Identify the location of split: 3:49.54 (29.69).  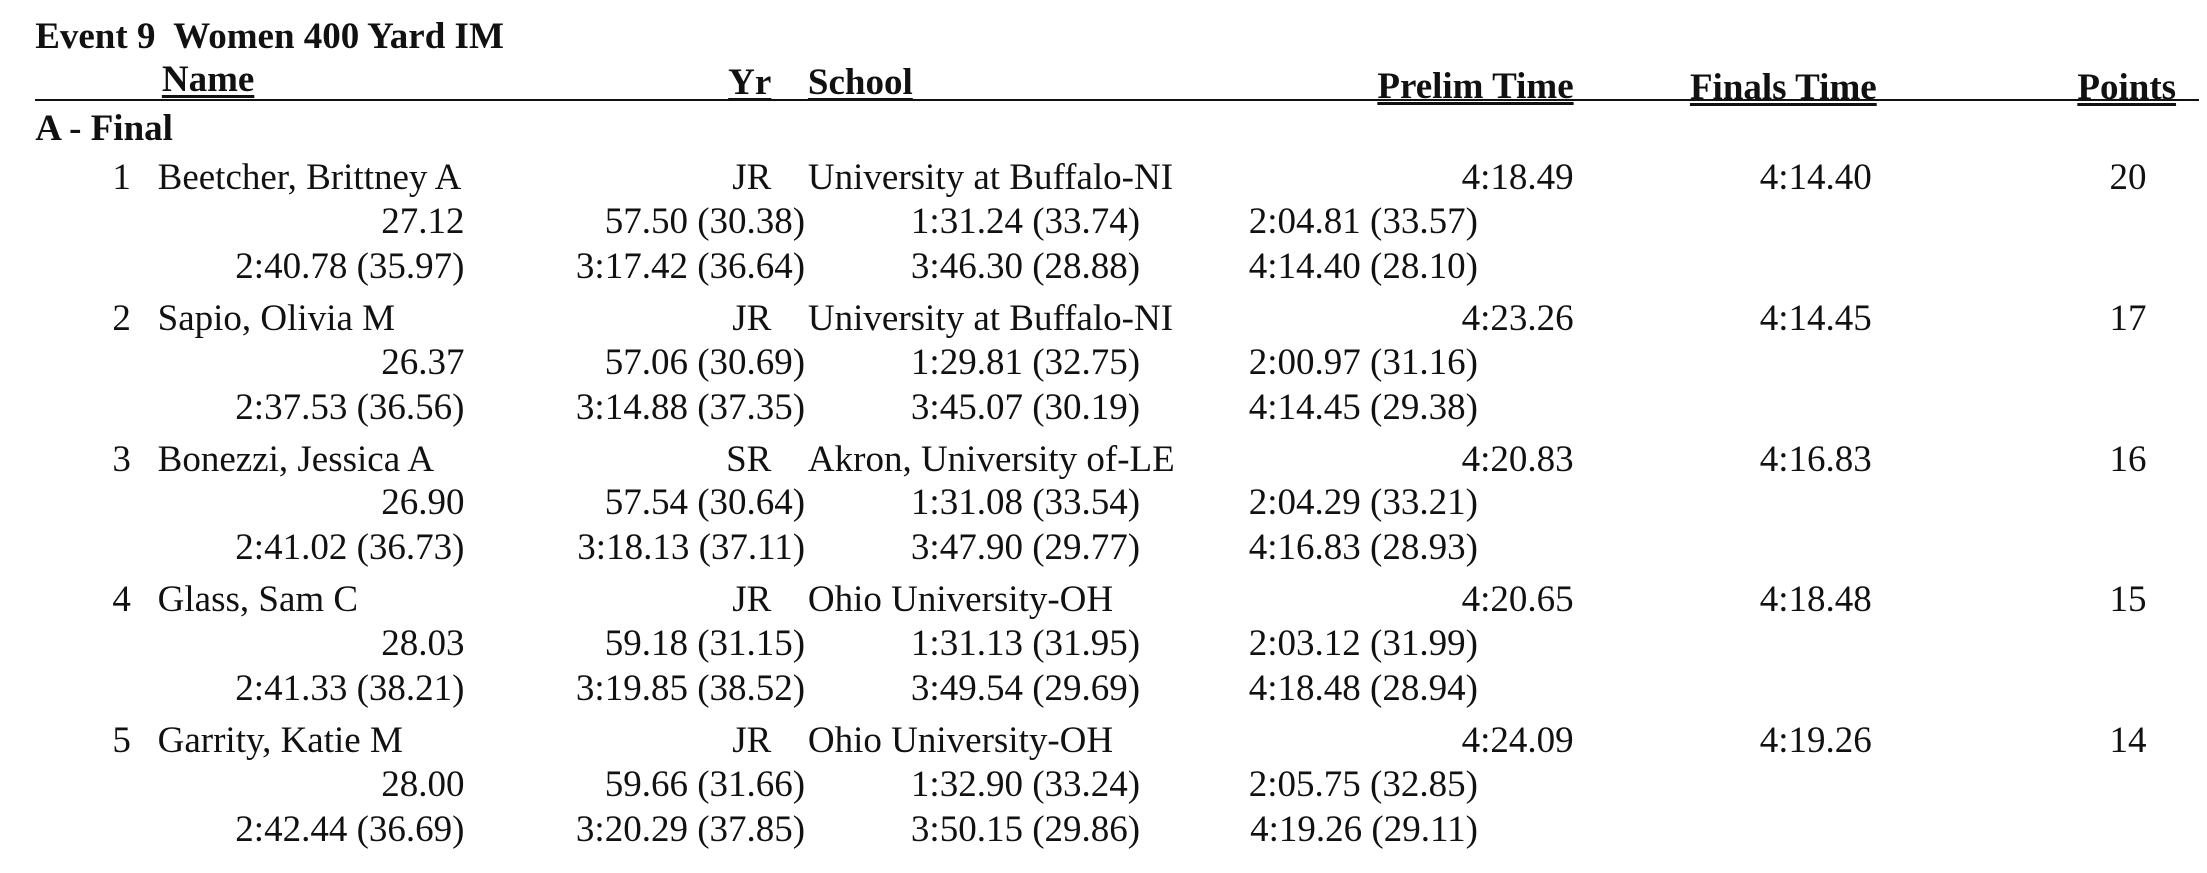
(1025, 689).